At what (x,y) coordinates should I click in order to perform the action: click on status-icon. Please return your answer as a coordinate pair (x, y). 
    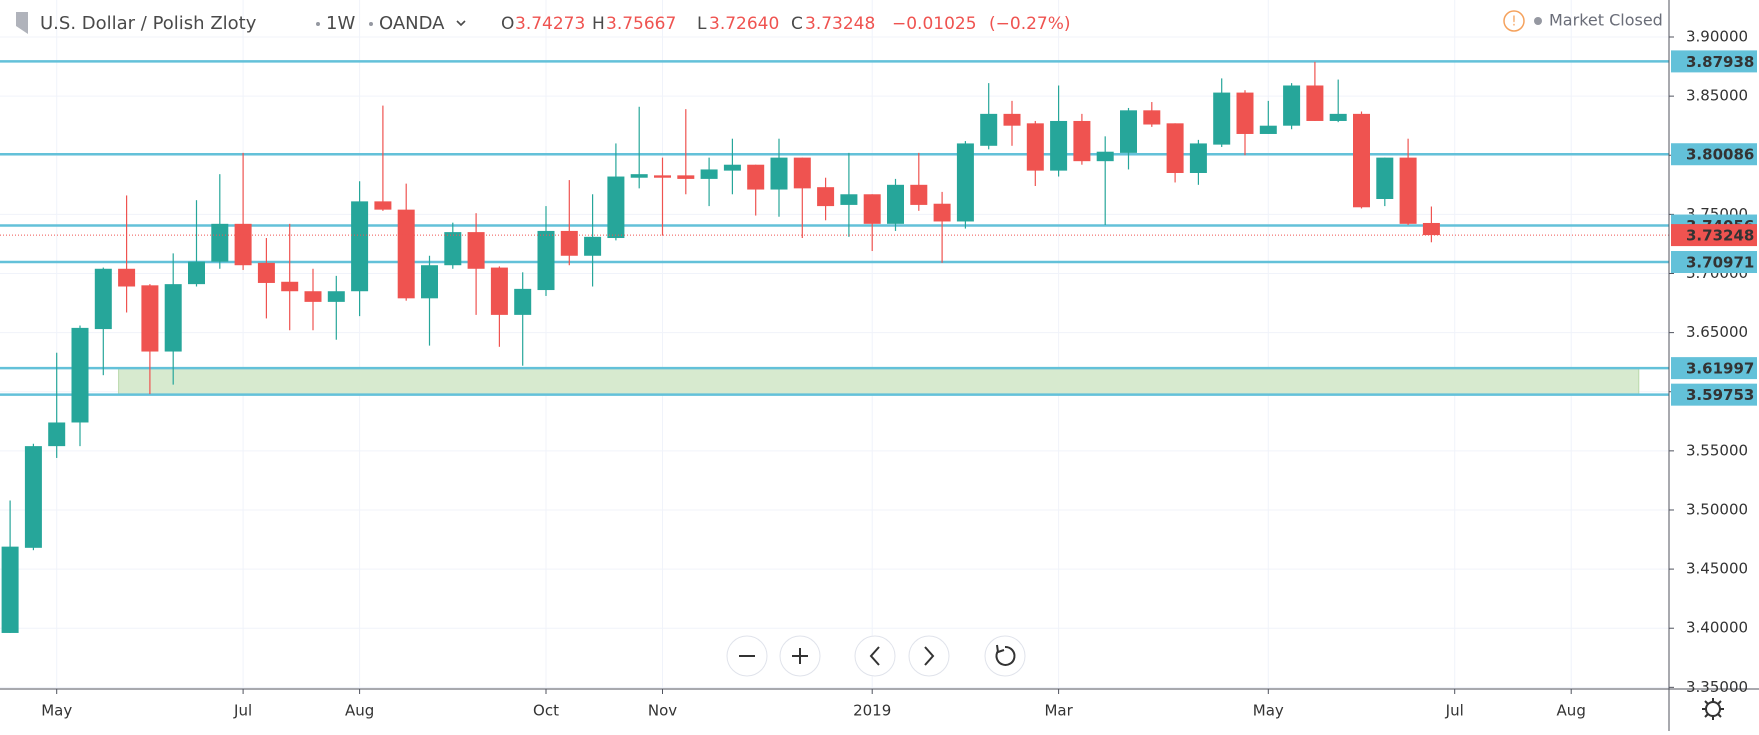
    Looking at the image, I should click on (1514, 21).